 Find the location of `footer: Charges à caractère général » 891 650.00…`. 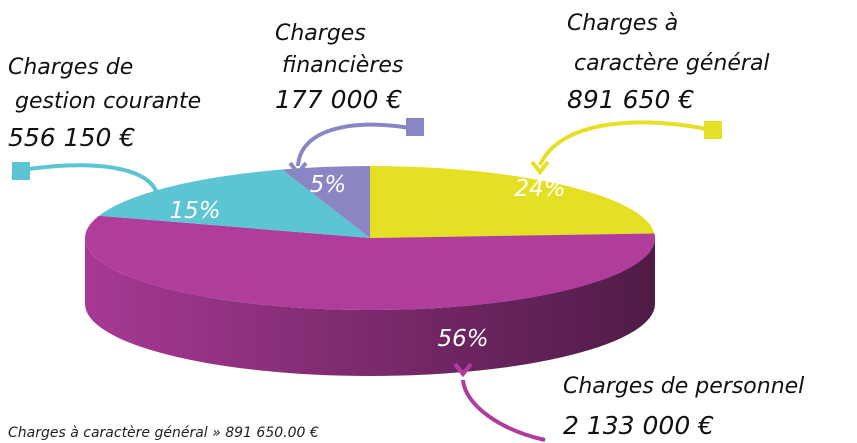

footer: Charges à caractère général » 891 650.00… is located at coordinates (163, 433).